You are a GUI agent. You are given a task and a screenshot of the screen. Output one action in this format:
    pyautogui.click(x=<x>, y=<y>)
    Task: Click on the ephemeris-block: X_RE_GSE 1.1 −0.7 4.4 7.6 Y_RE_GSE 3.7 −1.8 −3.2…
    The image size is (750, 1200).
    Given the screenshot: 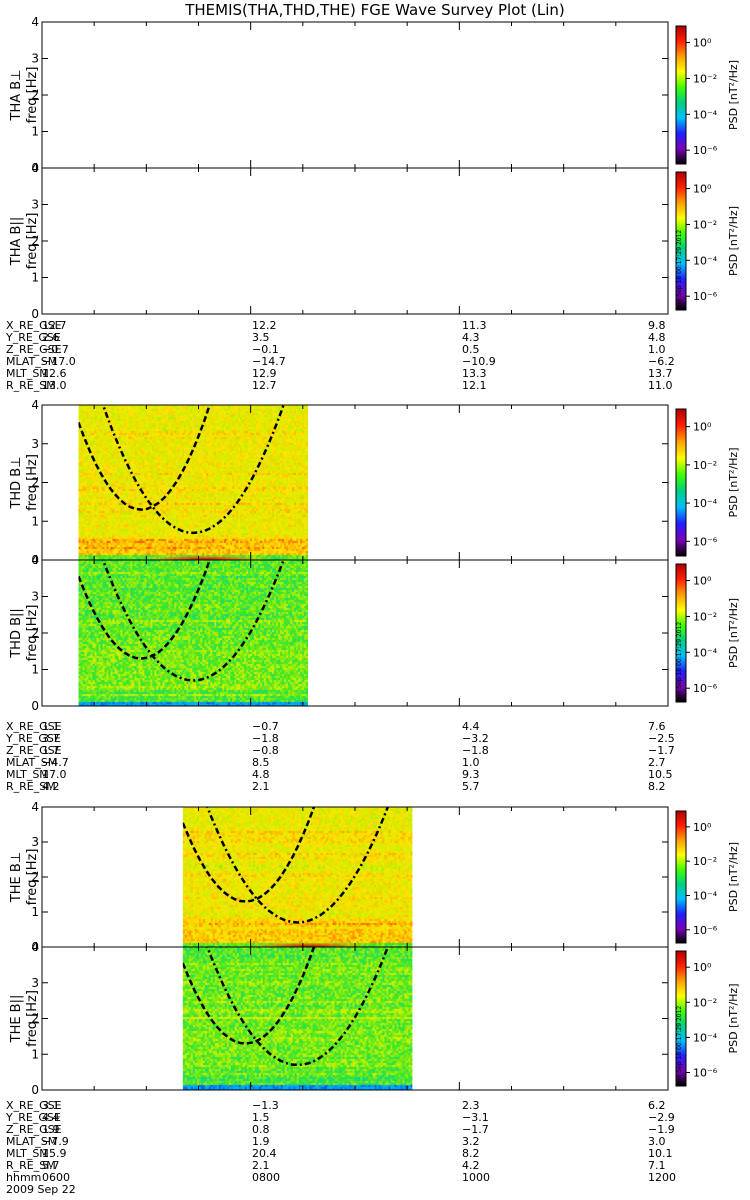 What is the action you would take?
    pyautogui.click(x=375, y=757)
    